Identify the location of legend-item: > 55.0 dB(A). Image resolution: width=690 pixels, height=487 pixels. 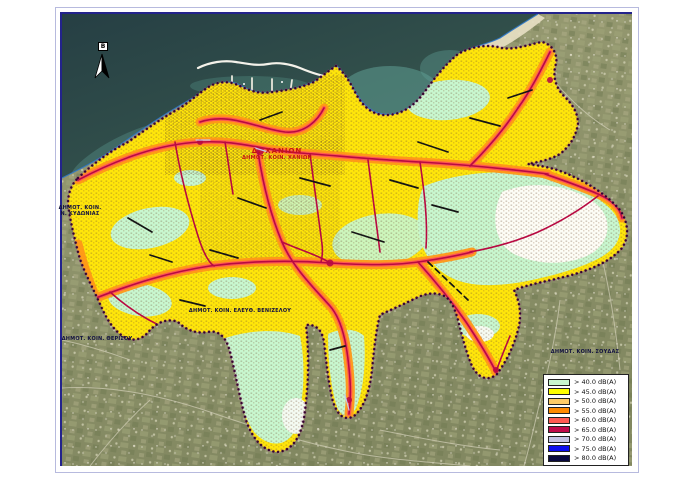
(586, 411).